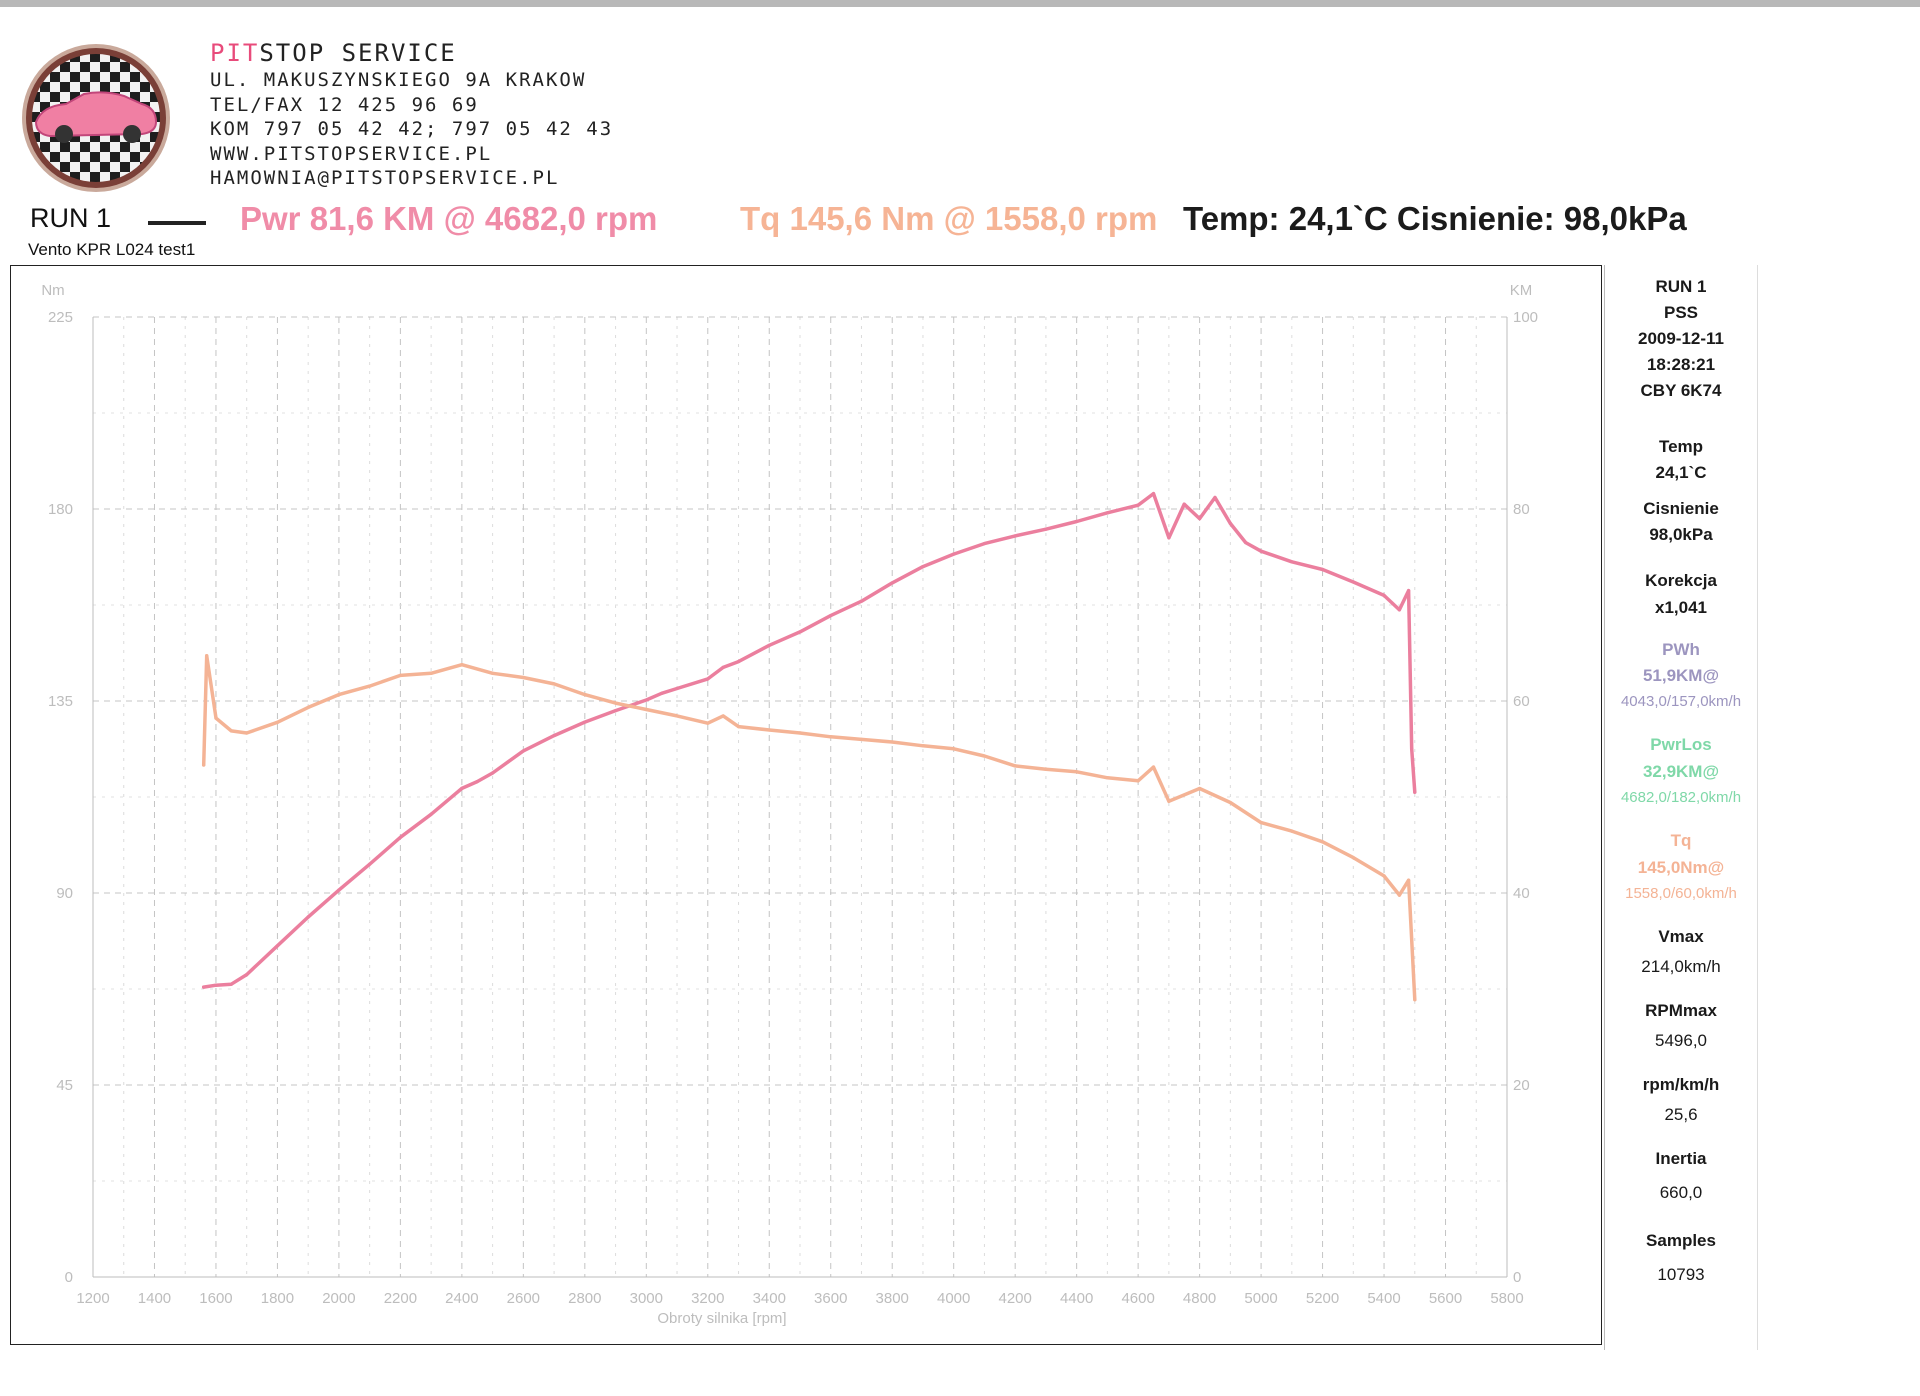  What do you see at coordinates (1681, 534) in the screenshot?
I see `side-pressure-value: 98,0kPa` at bounding box center [1681, 534].